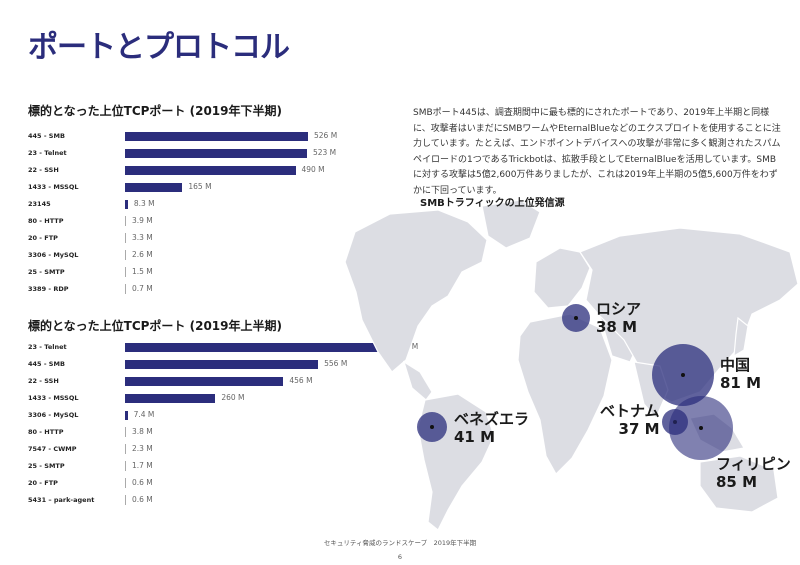 Image resolution: width=800 pixels, height=565 pixels. Describe the element at coordinates (48, 289) in the screenshot. I see `bar-category-label: 3389 - RDP` at that location.